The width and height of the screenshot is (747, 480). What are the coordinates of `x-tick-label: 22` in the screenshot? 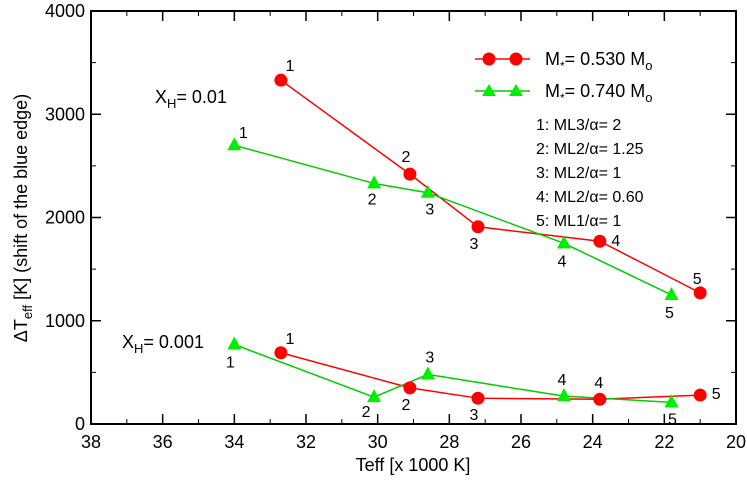 It's located at (664, 442).